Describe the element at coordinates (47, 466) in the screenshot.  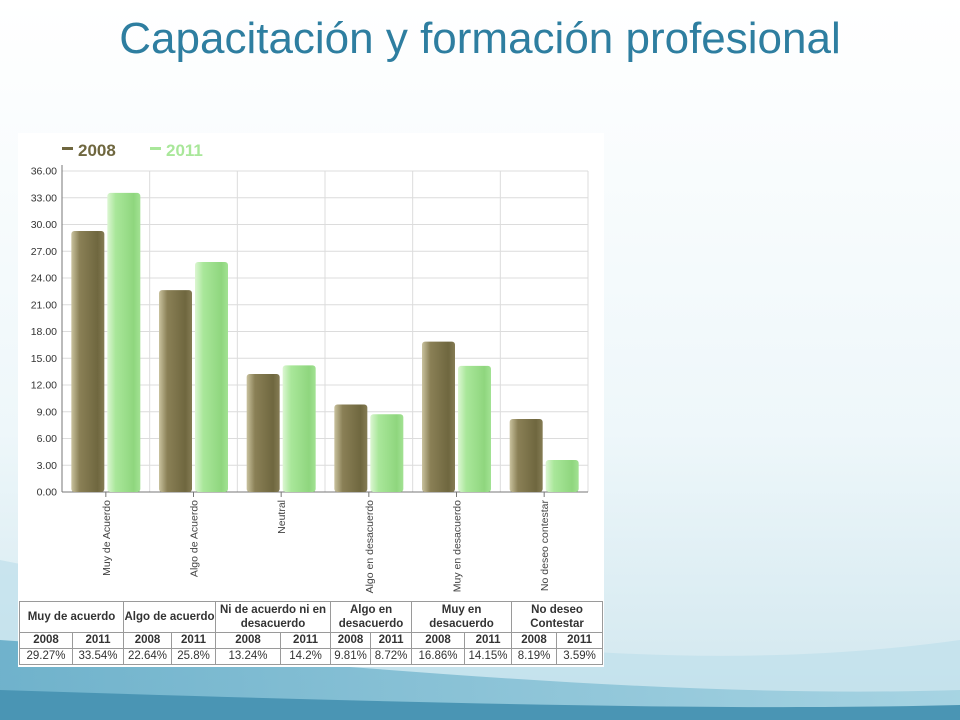
I see `y-tick-label: 3.00` at that location.